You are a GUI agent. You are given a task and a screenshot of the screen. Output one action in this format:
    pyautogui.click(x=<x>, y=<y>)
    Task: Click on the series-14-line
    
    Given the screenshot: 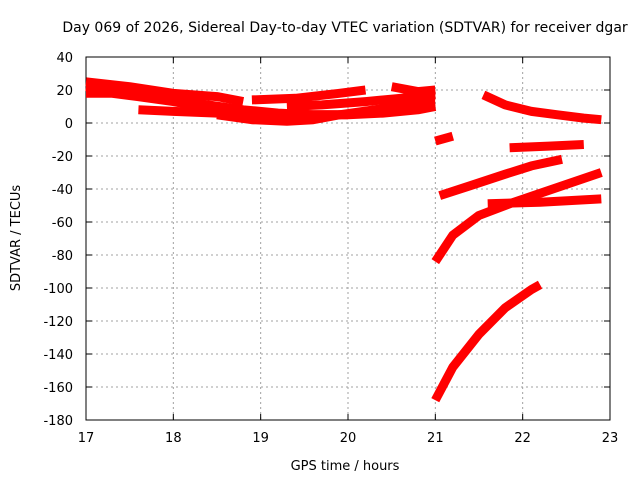 What is the action you would take?
    pyautogui.click(x=517, y=216)
    